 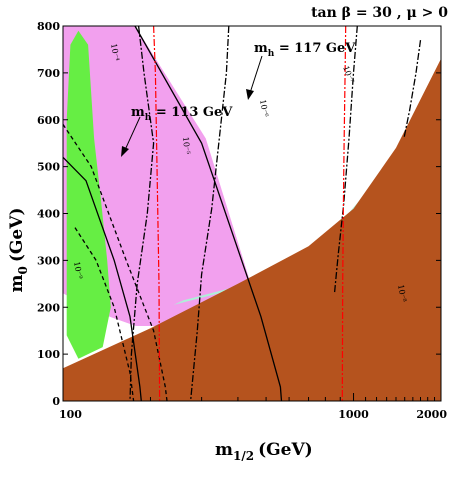 I want to click on x-axis-title-sub: 1/2, so click(x=243, y=456).